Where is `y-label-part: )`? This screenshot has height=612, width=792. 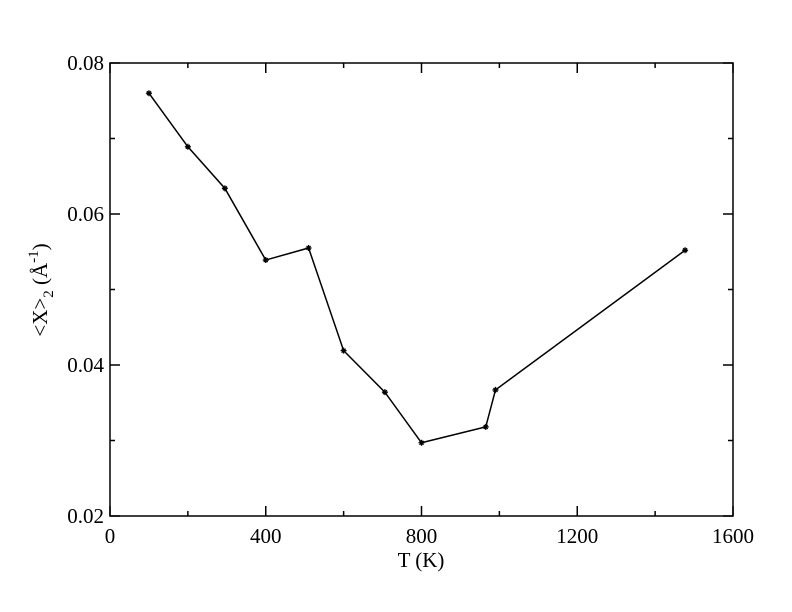 y-label-part: ) is located at coordinates (40, 246).